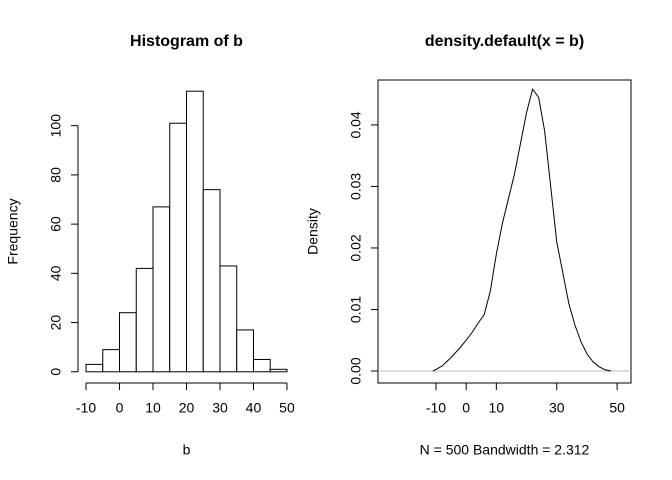 The image size is (672, 480). Describe the element at coordinates (56, 126) in the screenshot. I see `y-tick-label: 100` at that location.